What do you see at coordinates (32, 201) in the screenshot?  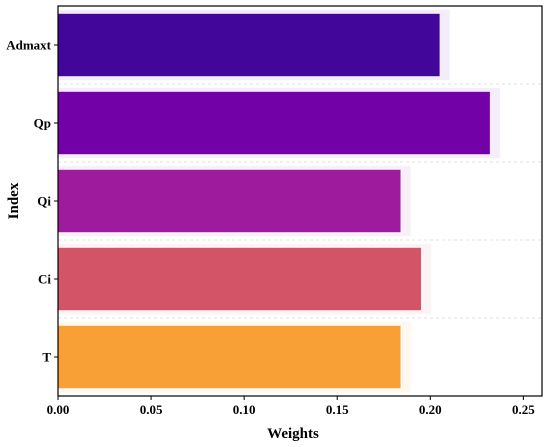 I see `y-ticks: Admaxt Qp Qi Ci T` at bounding box center [32, 201].